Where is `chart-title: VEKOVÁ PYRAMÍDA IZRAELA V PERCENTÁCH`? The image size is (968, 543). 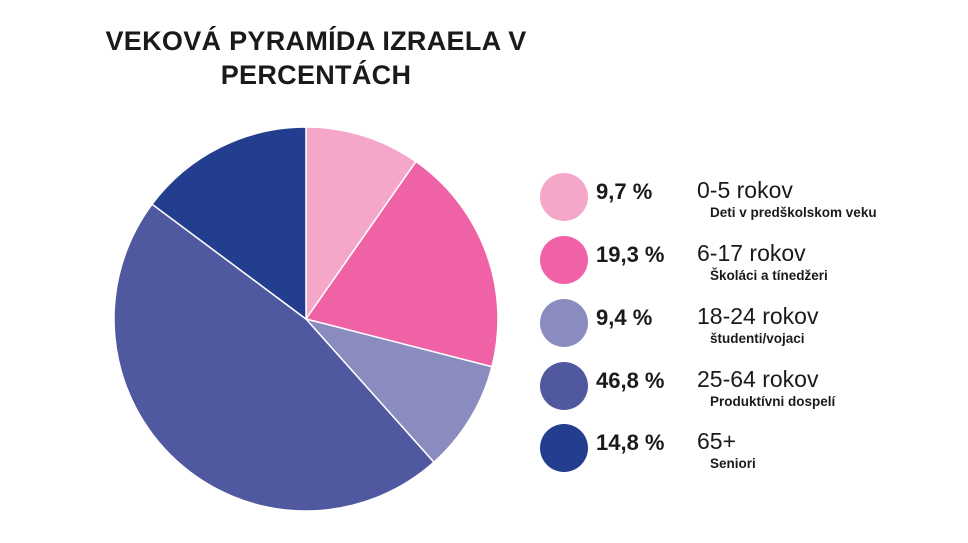
chart-title: VEKOVÁ PYRAMÍDA IZRAELA V PERCENTÁCH is located at coordinates (316, 58).